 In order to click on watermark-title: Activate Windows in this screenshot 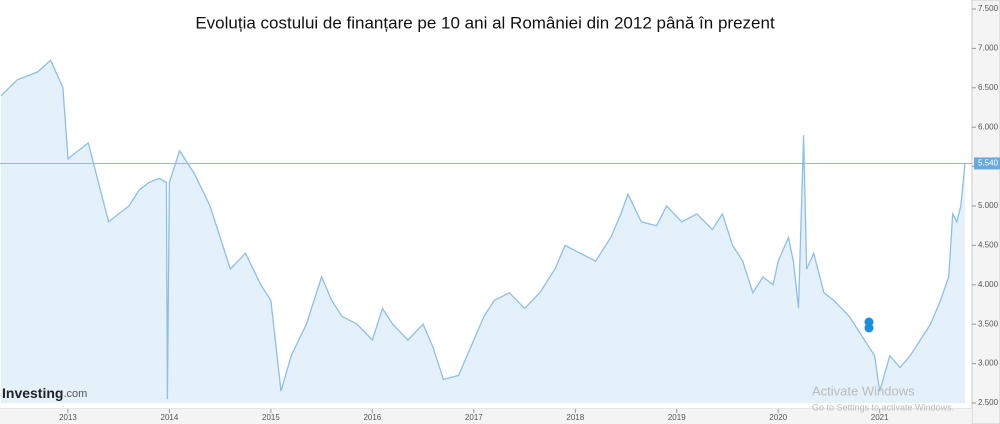, I will do `click(863, 390)`.